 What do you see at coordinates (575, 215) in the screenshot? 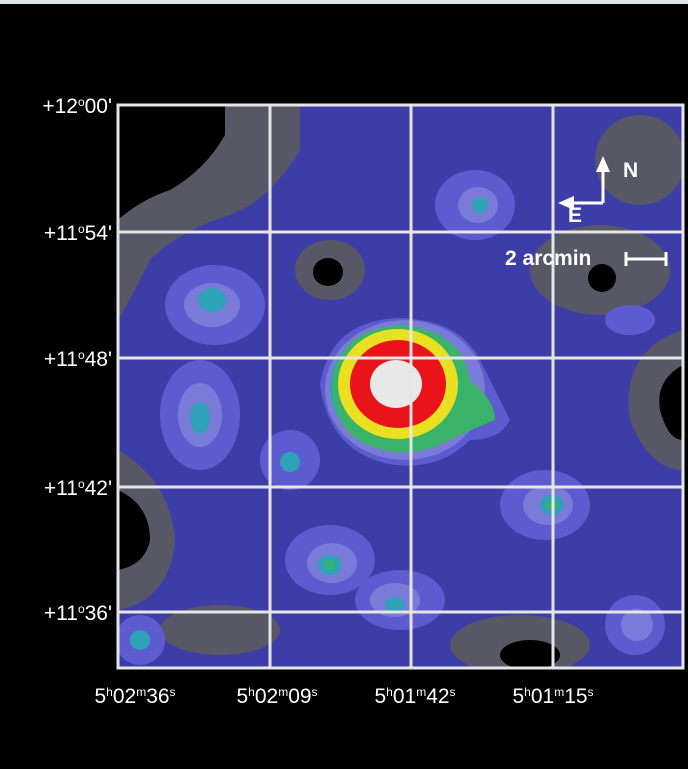
I see `east-label: E` at bounding box center [575, 215].